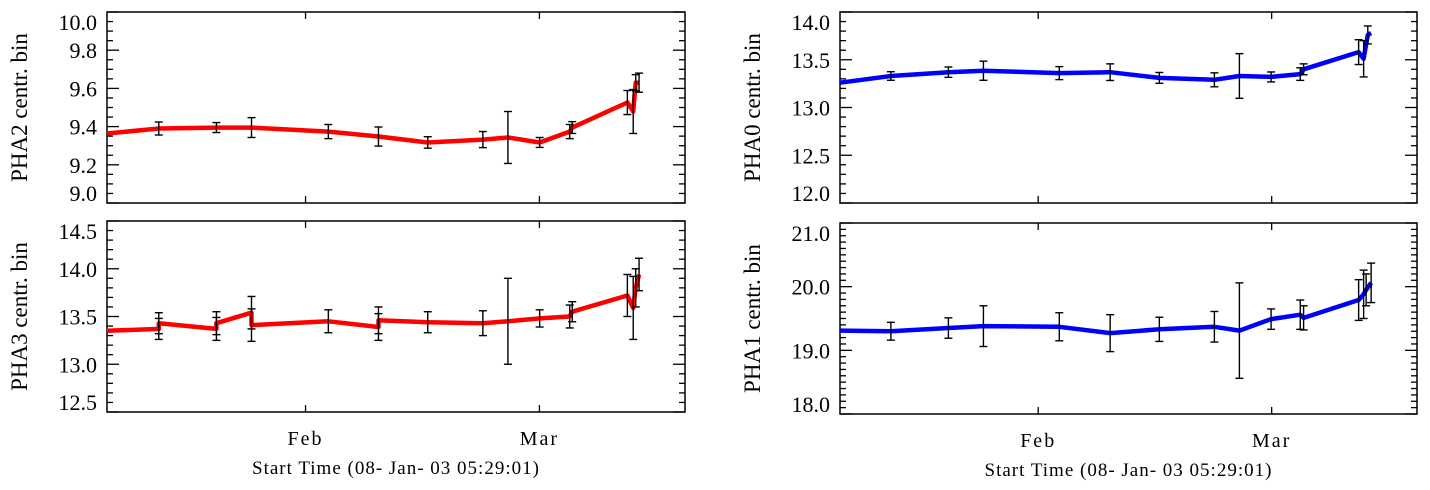 The width and height of the screenshot is (1430, 490). I want to click on y-tick-label: 9.0, so click(84, 193).